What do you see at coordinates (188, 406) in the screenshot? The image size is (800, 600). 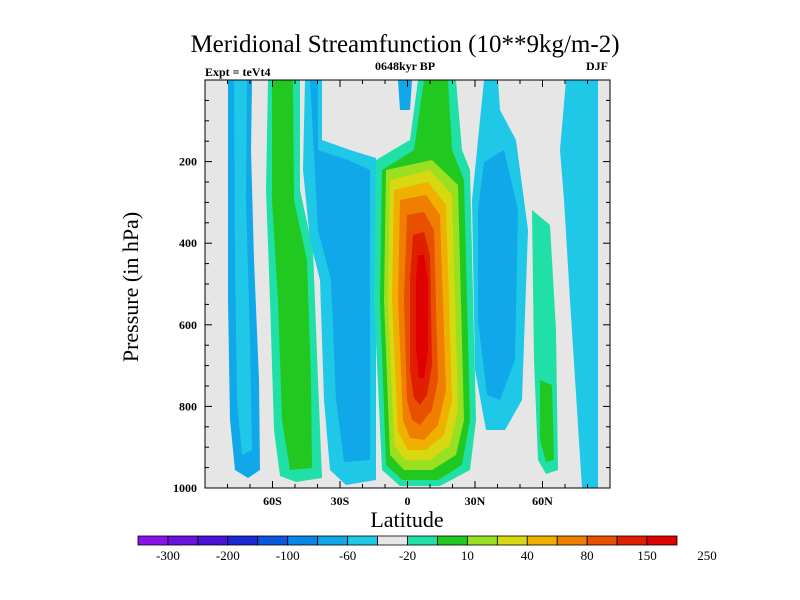 I see `y-tick-label: 800` at bounding box center [188, 406].